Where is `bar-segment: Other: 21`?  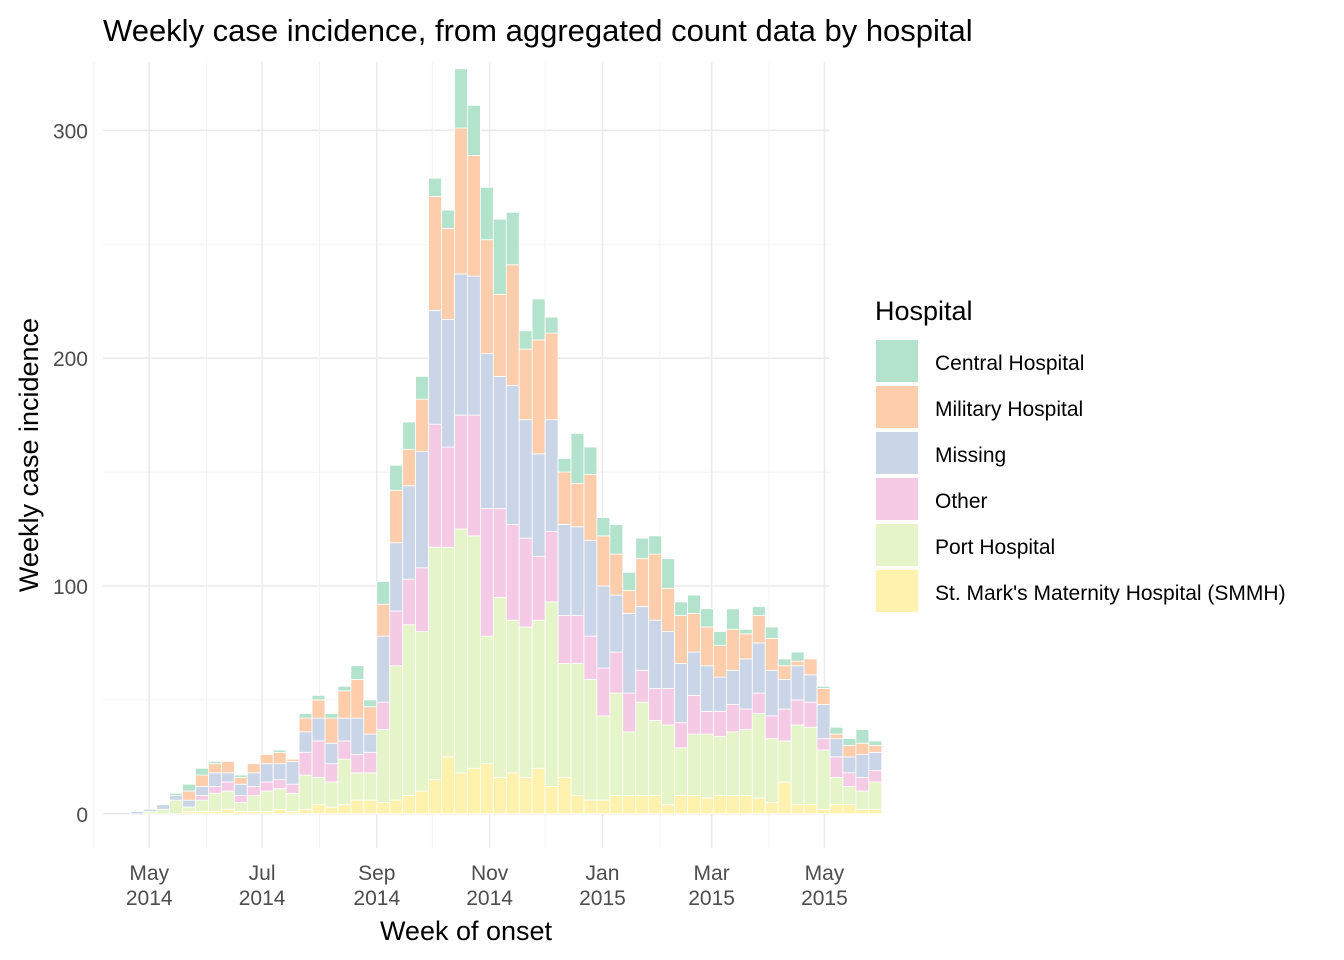 bar-segment: Other: 21 is located at coordinates (603, 692).